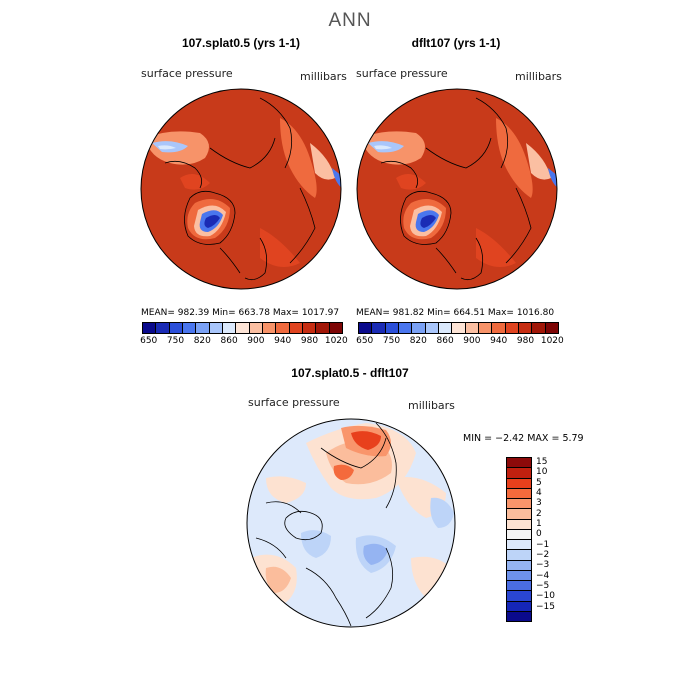 This screenshot has width=700, height=700. I want to click on panel-2-stats: MEAN= 981.82 Min= 664.51 Max= 1016.80, so click(455, 313).